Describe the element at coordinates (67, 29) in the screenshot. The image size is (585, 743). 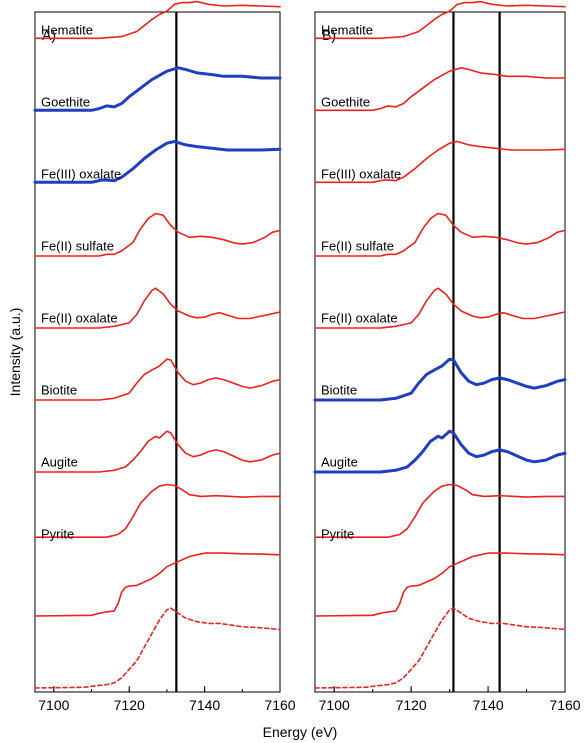
I see `panel-a-label-hematite: Hematite` at that location.